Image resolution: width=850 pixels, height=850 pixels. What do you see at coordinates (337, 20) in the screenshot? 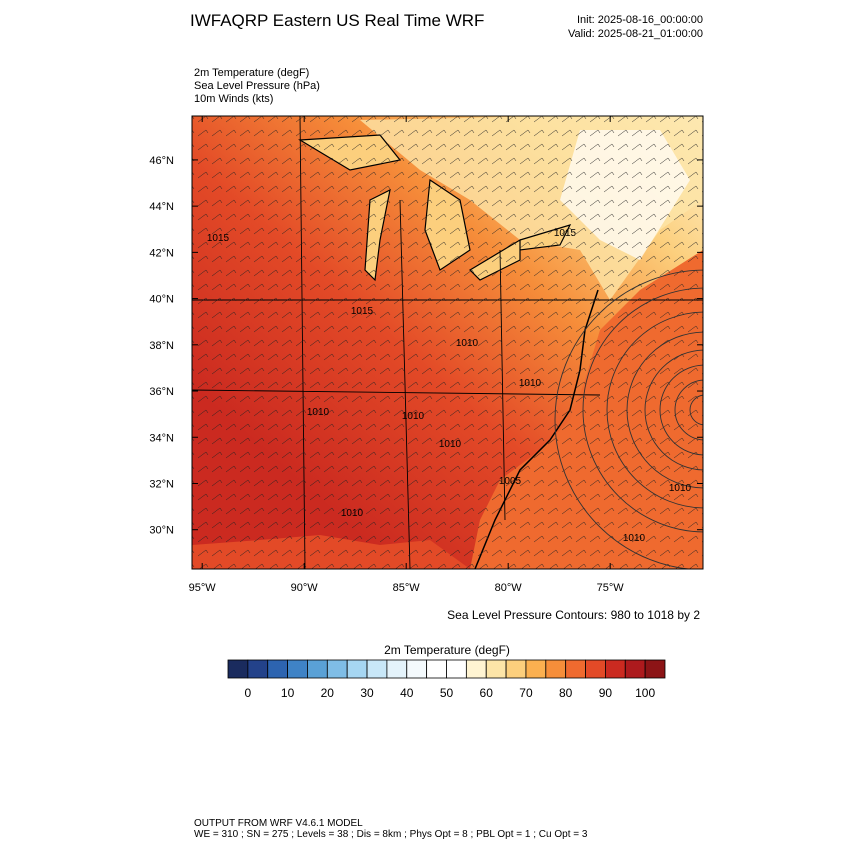
I see `title: IWFAQRP Eastern US Real Time WRF` at bounding box center [337, 20].